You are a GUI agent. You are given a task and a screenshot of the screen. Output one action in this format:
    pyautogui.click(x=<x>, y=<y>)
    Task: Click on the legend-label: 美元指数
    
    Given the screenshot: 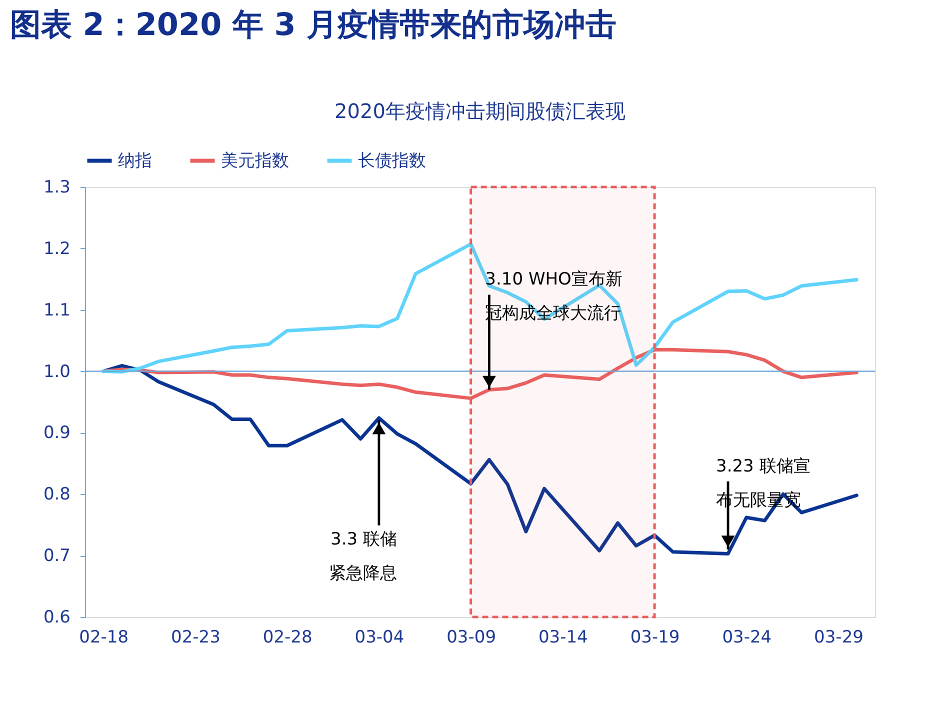 What is the action you would take?
    pyautogui.click(x=255, y=160)
    